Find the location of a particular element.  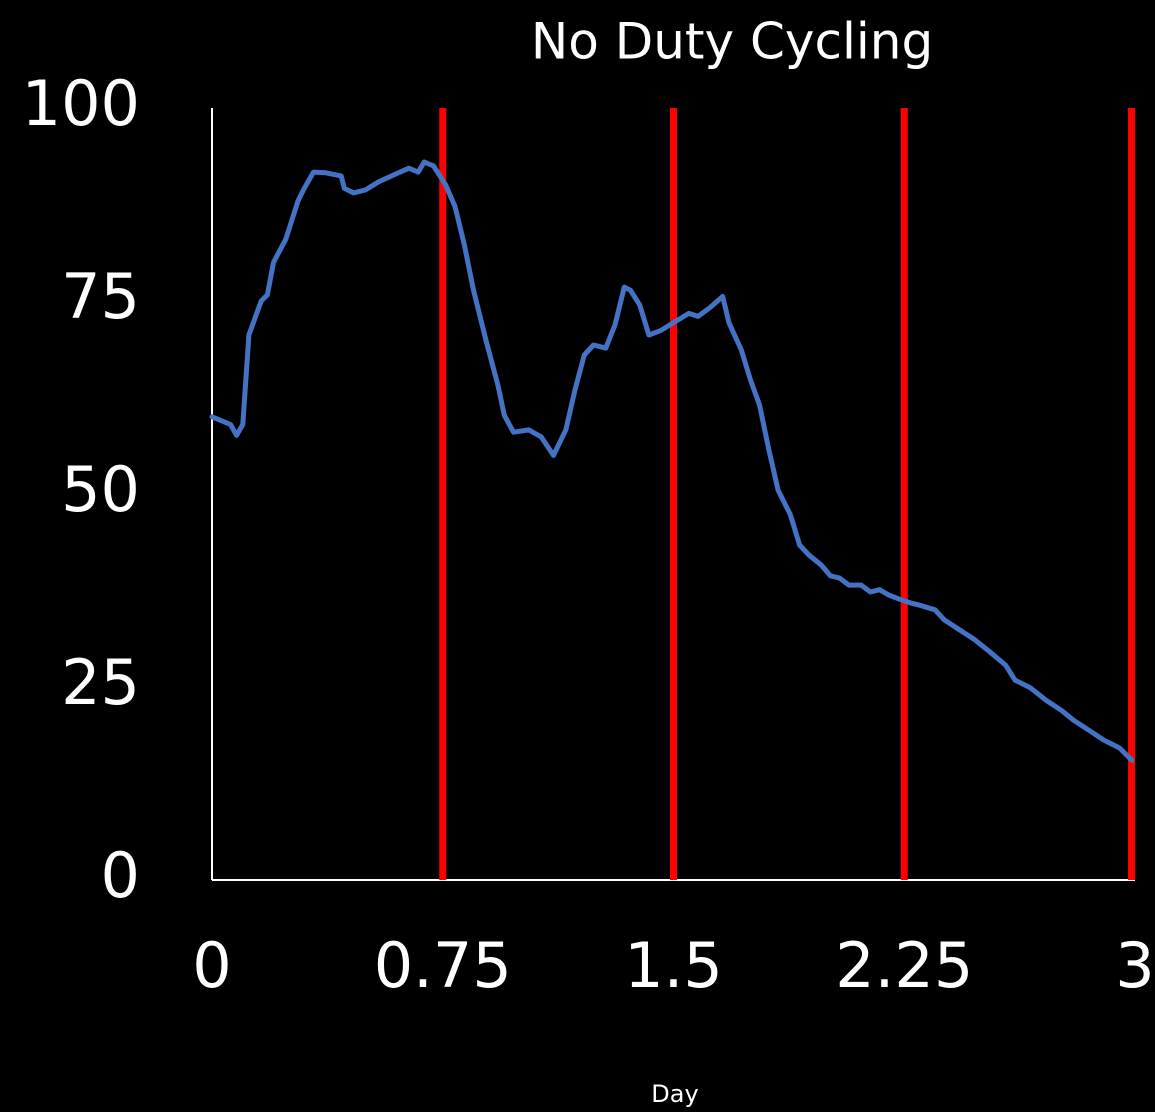

x-tick-label: 1.5 is located at coordinates (673, 965).